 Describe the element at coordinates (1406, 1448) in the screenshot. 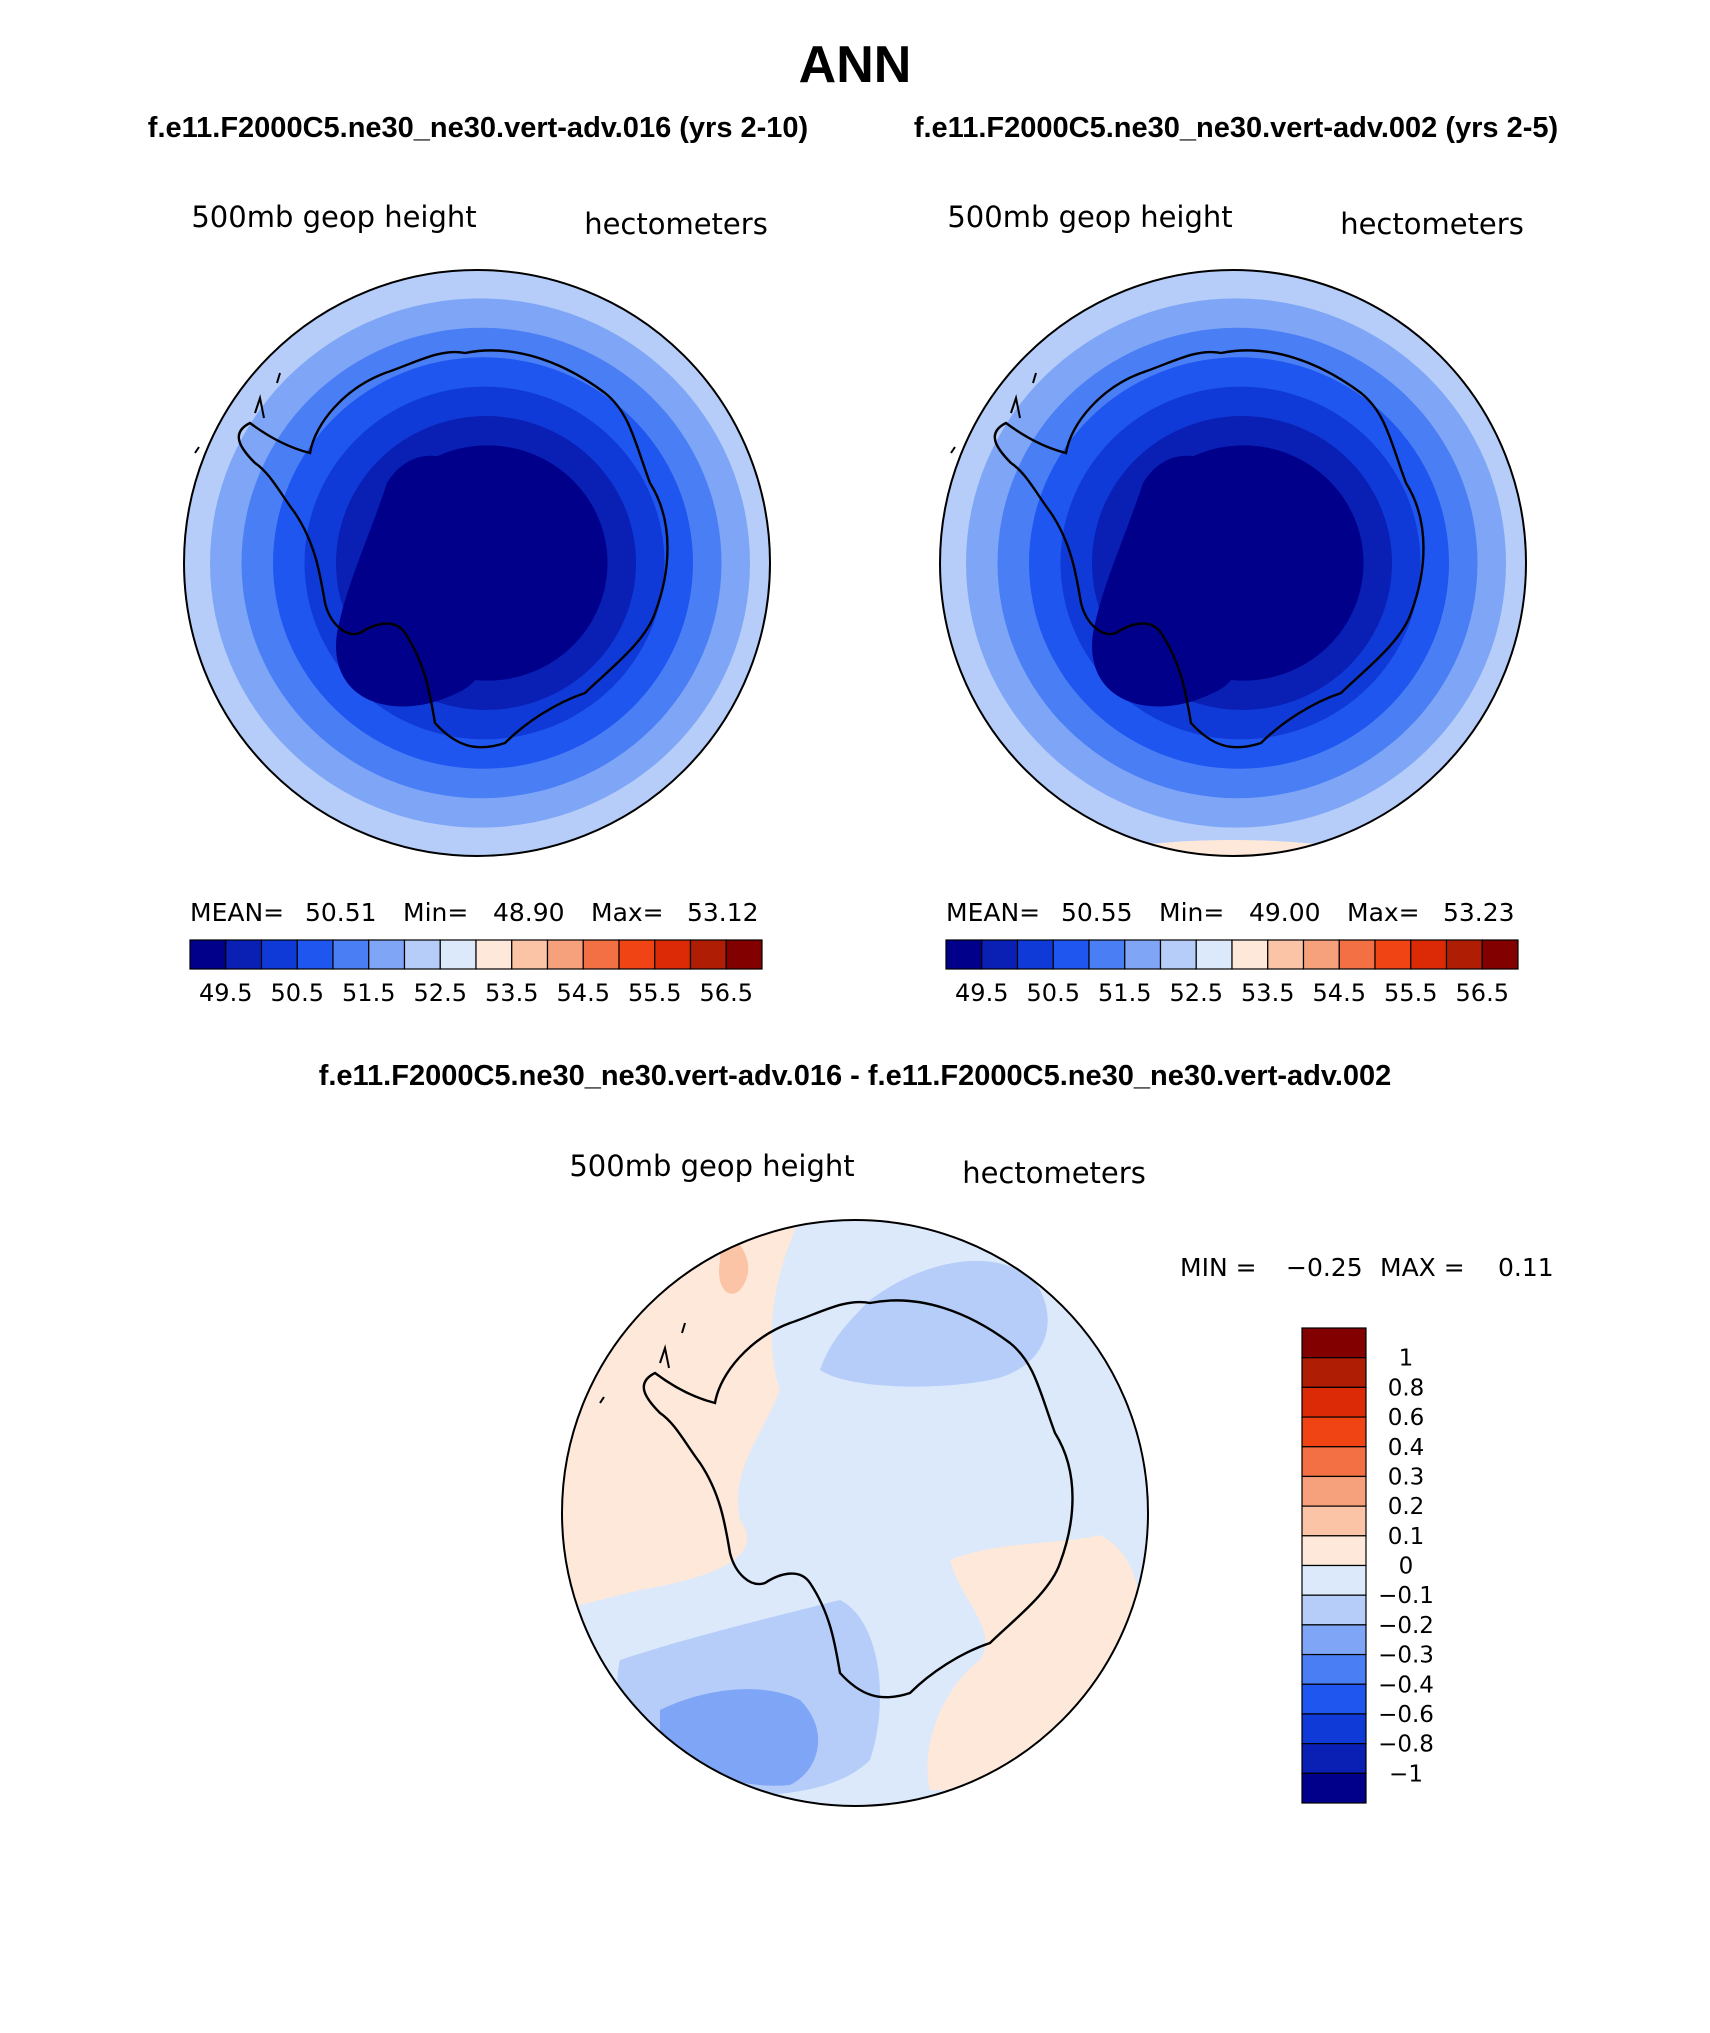

I see `colorbar-tick-label: 0.4` at that location.